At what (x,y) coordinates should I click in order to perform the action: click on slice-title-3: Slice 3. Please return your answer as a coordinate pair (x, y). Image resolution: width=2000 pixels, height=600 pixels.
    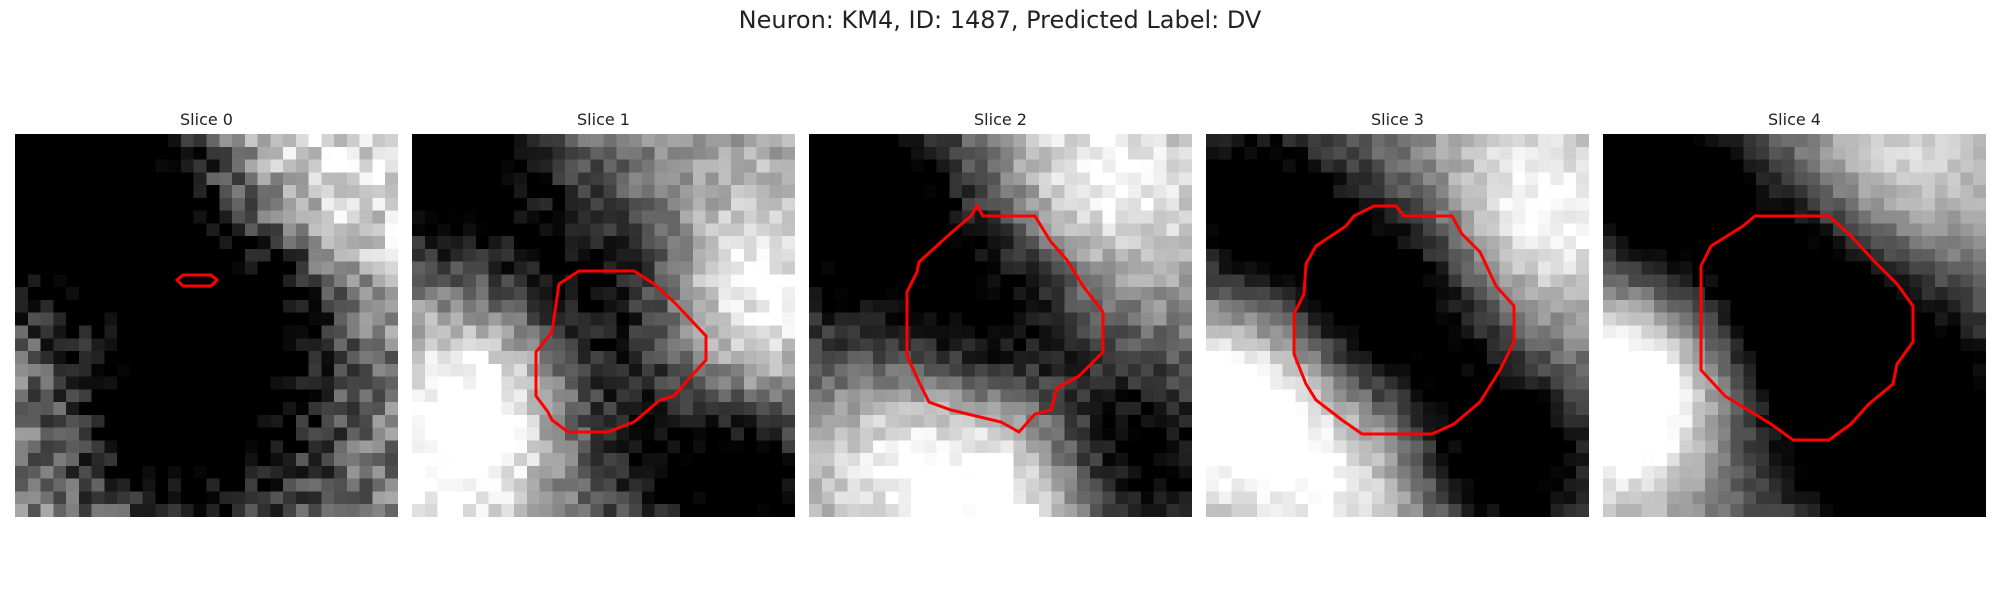
    Looking at the image, I should click on (1397, 119).